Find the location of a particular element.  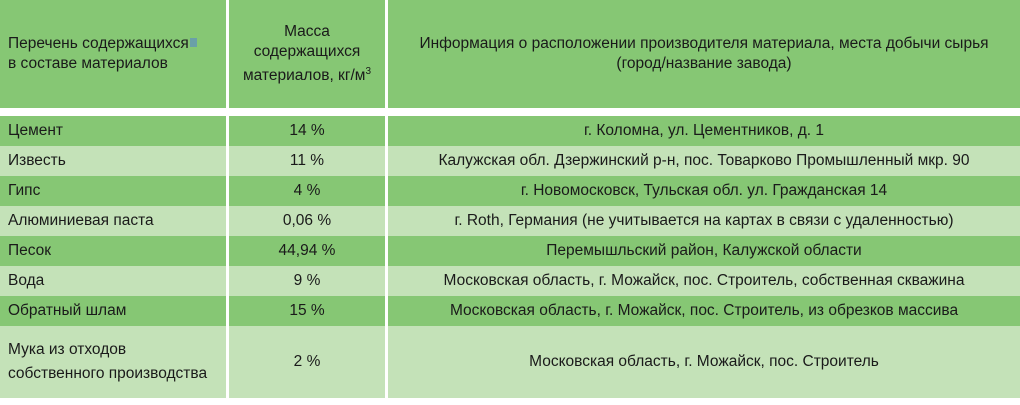

material-cell: Обратный шлам is located at coordinates (114, 311).